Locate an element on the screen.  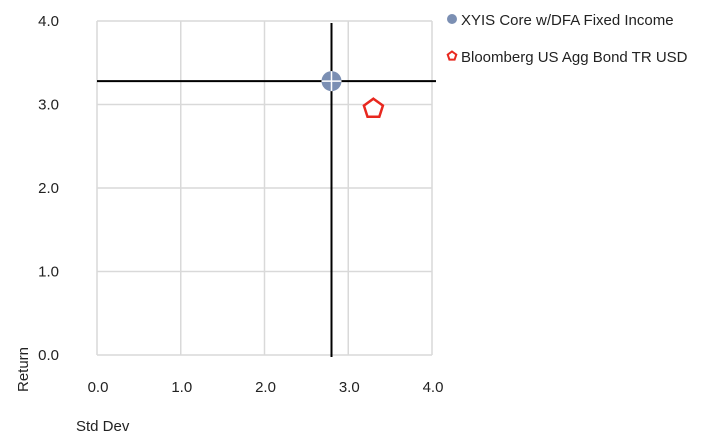
y-tick-label: 4.0 is located at coordinates (48, 21).